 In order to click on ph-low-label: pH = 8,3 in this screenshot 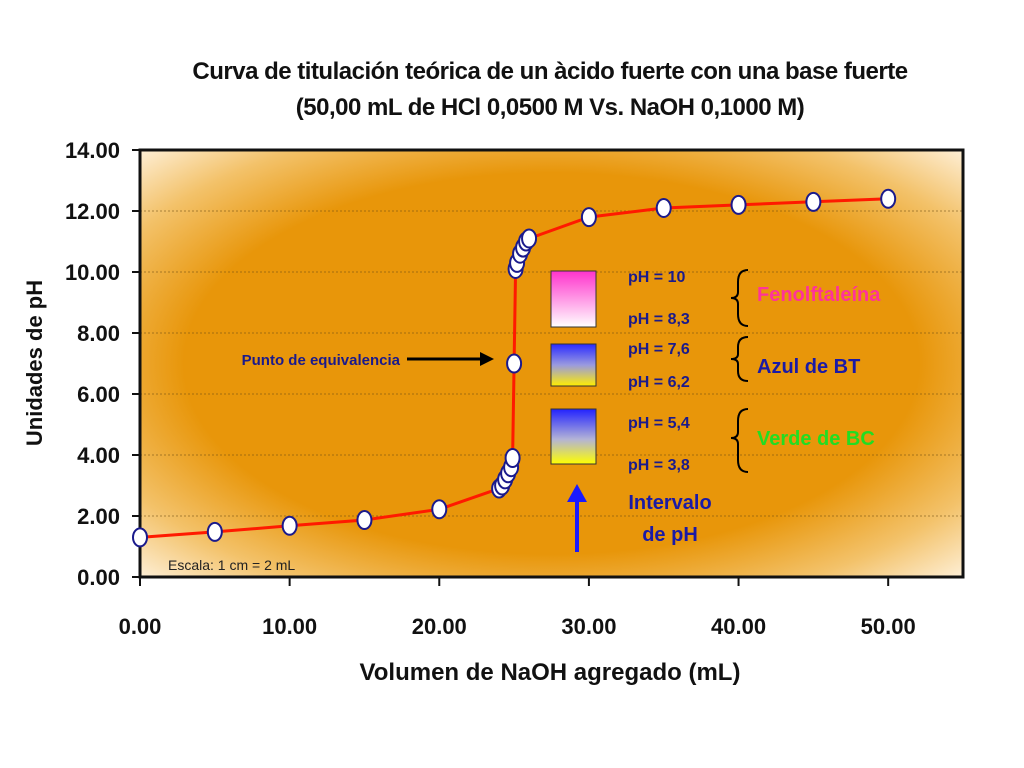, I will do `click(659, 319)`.